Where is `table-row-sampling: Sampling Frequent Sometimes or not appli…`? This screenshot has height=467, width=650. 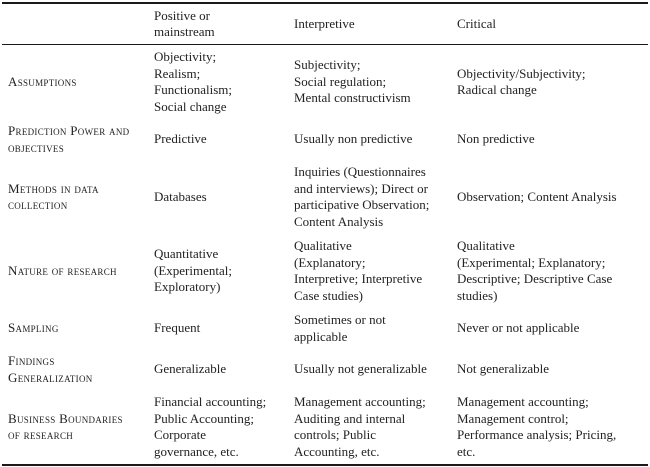 table-row-sampling: Sampling Frequent Sometimes or not appli… is located at coordinates (325, 328).